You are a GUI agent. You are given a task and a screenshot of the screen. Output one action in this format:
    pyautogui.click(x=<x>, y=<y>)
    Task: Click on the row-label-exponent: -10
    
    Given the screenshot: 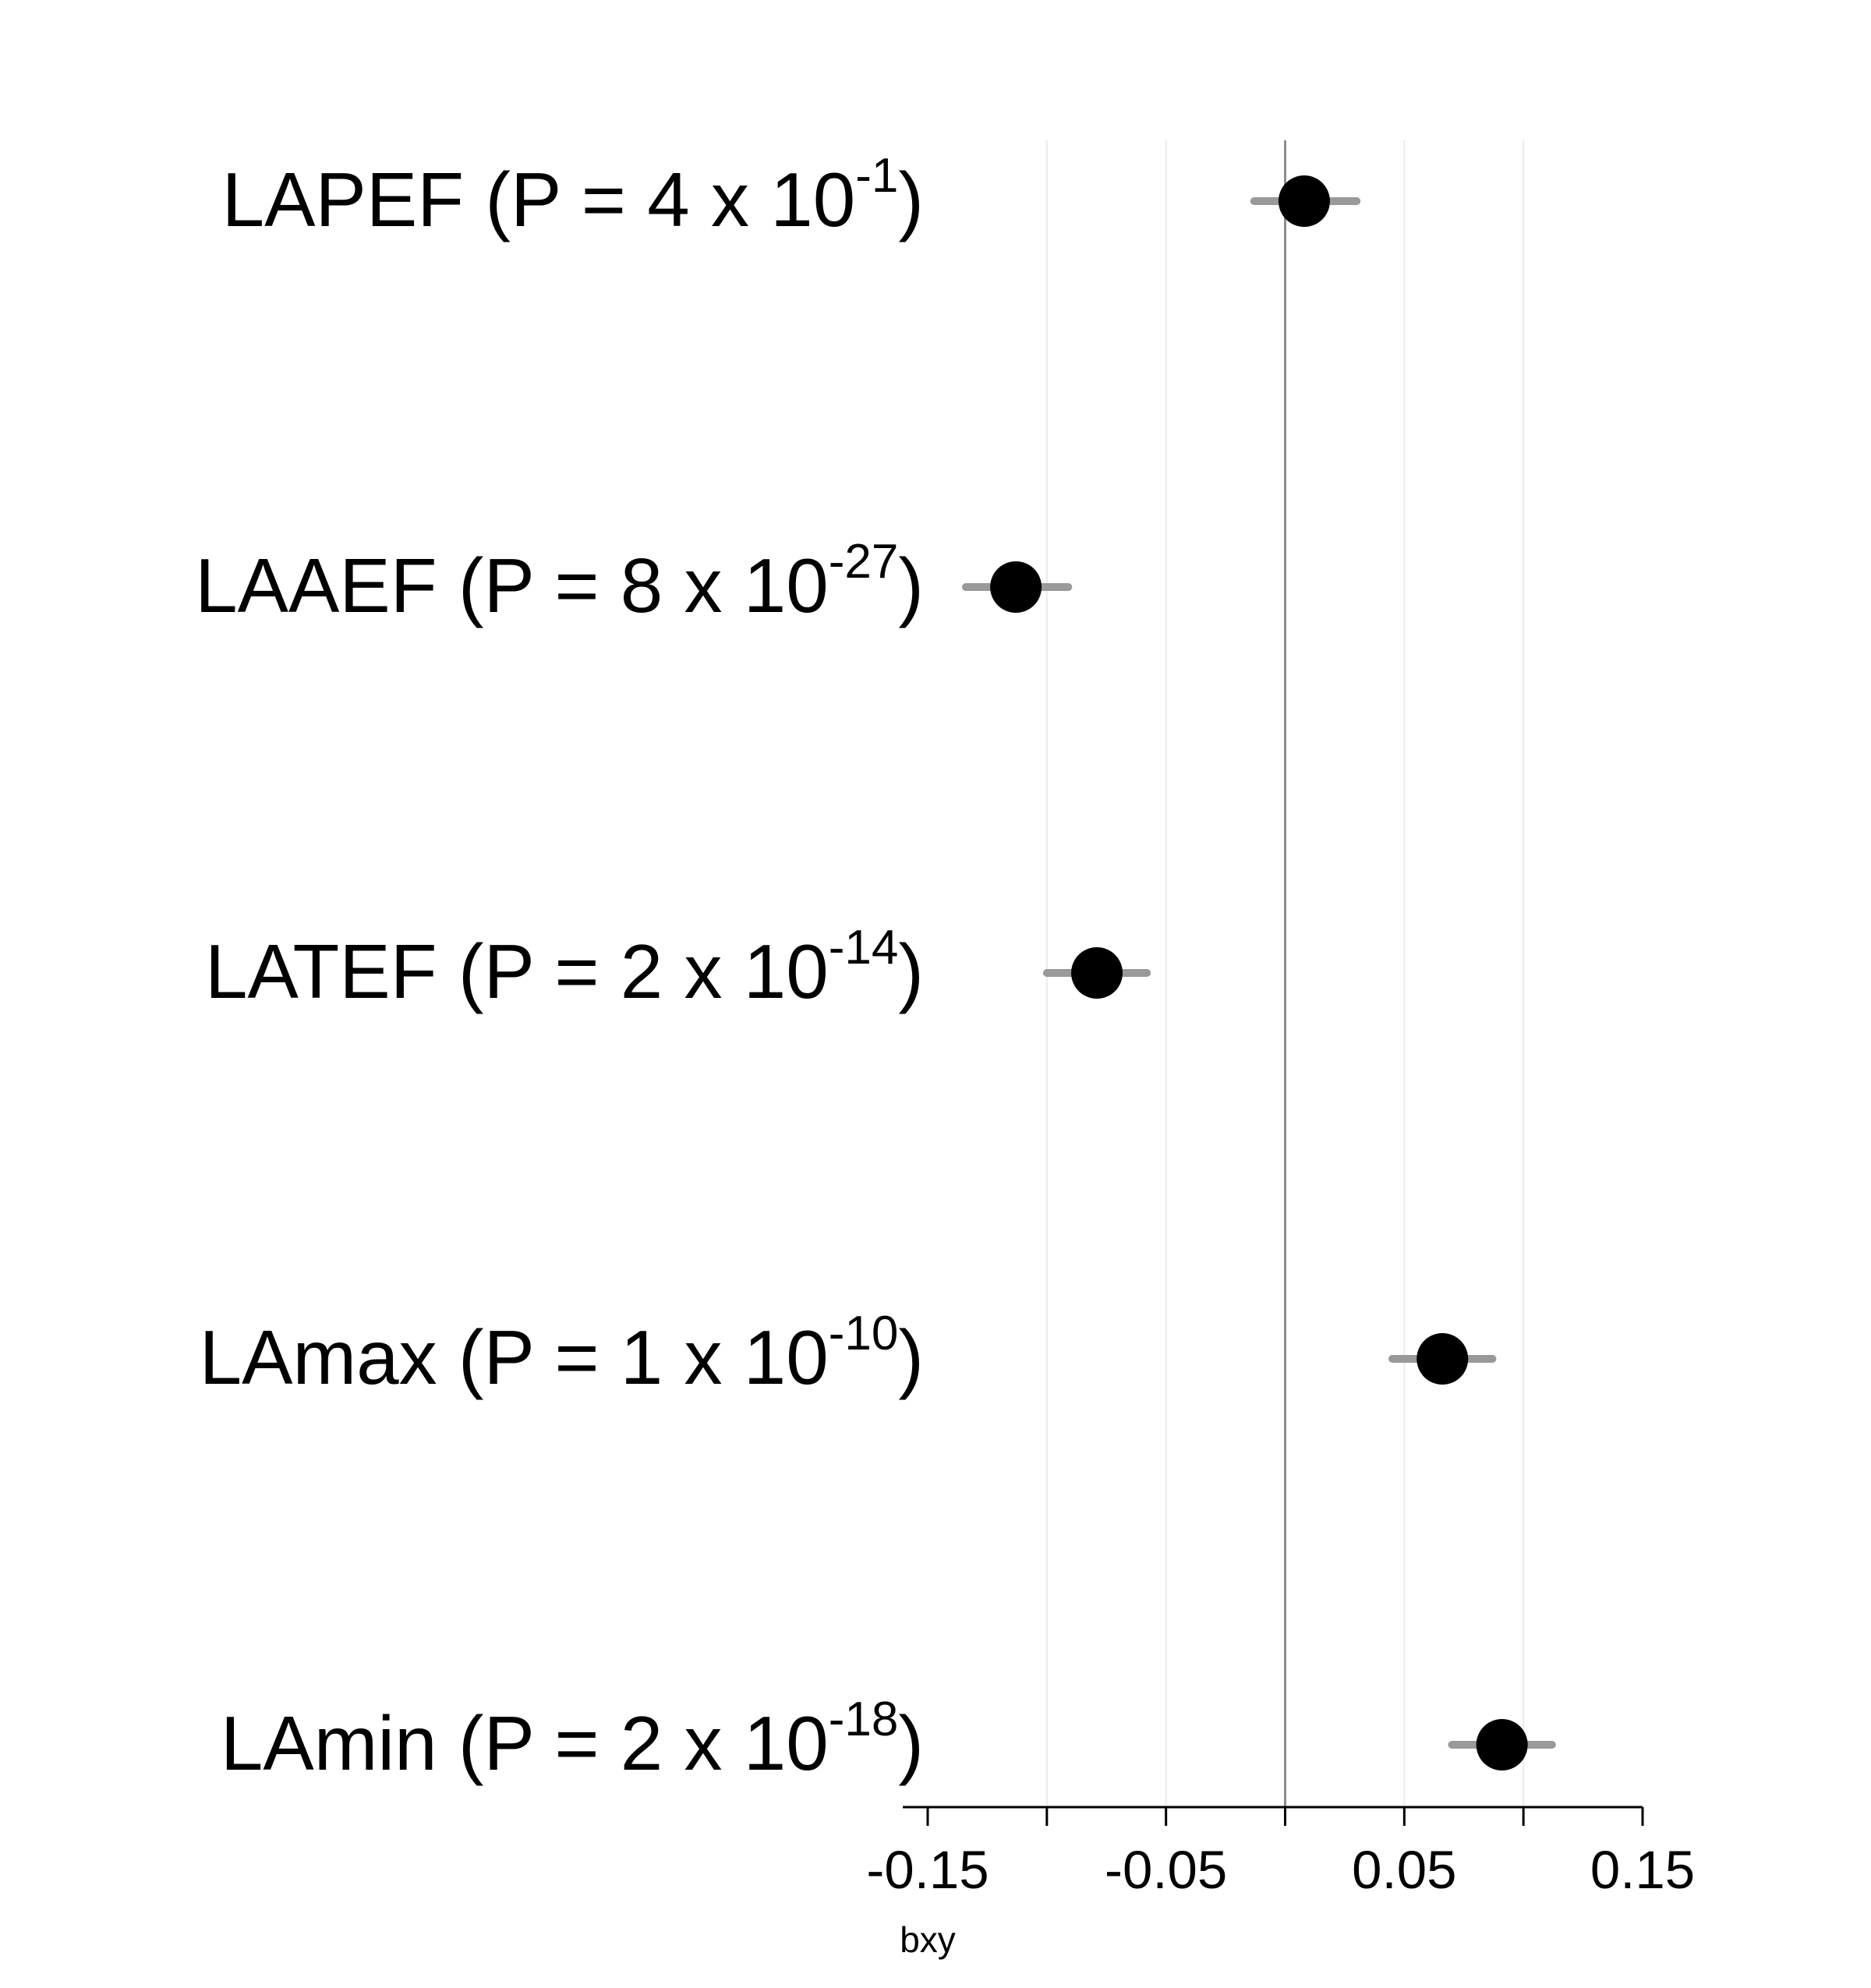 What is the action you would take?
    pyautogui.click(x=864, y=1333)
    